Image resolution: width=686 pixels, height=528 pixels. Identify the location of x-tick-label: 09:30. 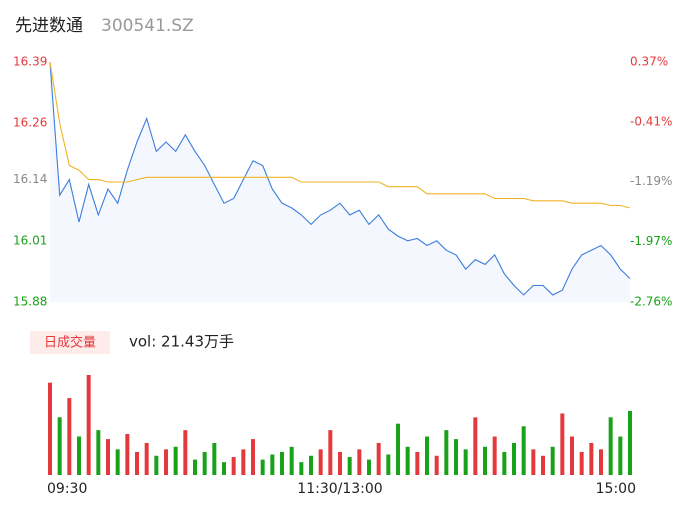
(67, 489).